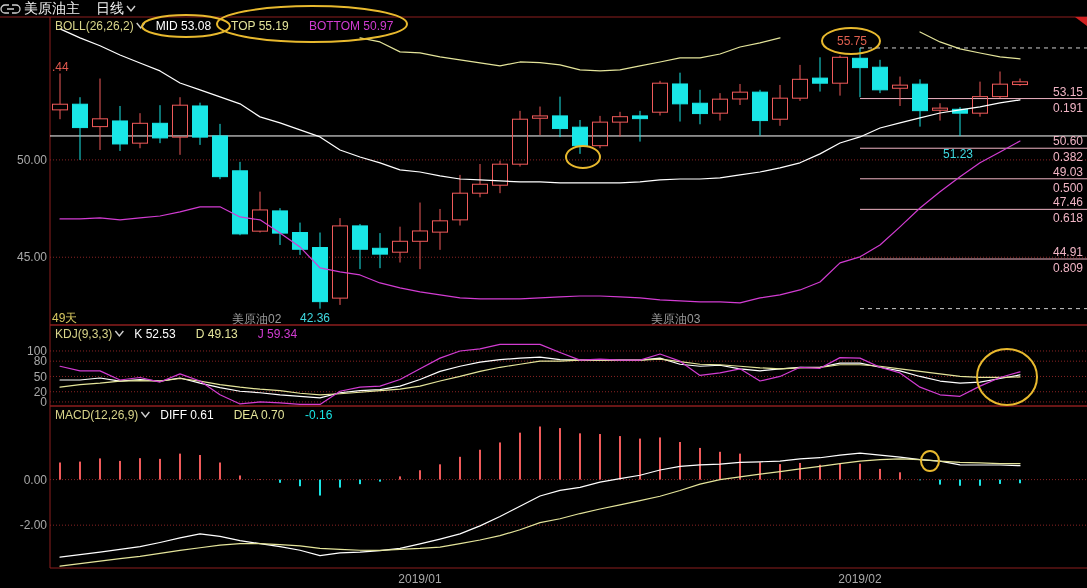 This screenshot has height=588, width=1087. What do you see at coordinates (1068, 218) in the screenshot?
I see `annotation: 0.618` at bounding box center [1068, 218].